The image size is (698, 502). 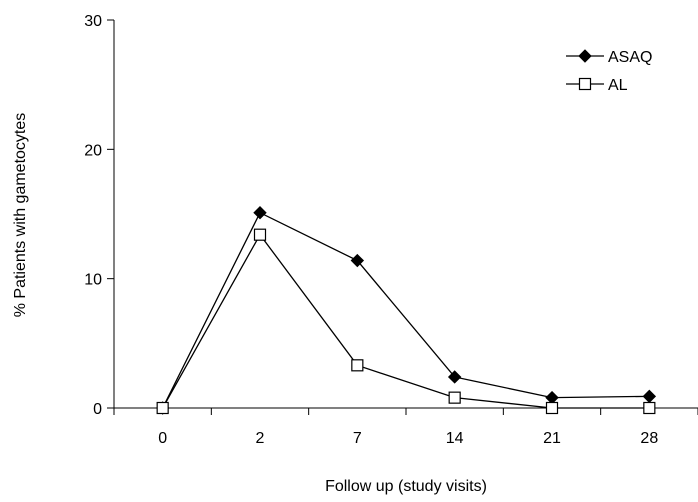 What do you see at coordinates (20, 215) in the screenshot?
I see `y-axis-title: % Patients with gametocytes` at bounding box center [20, 215].